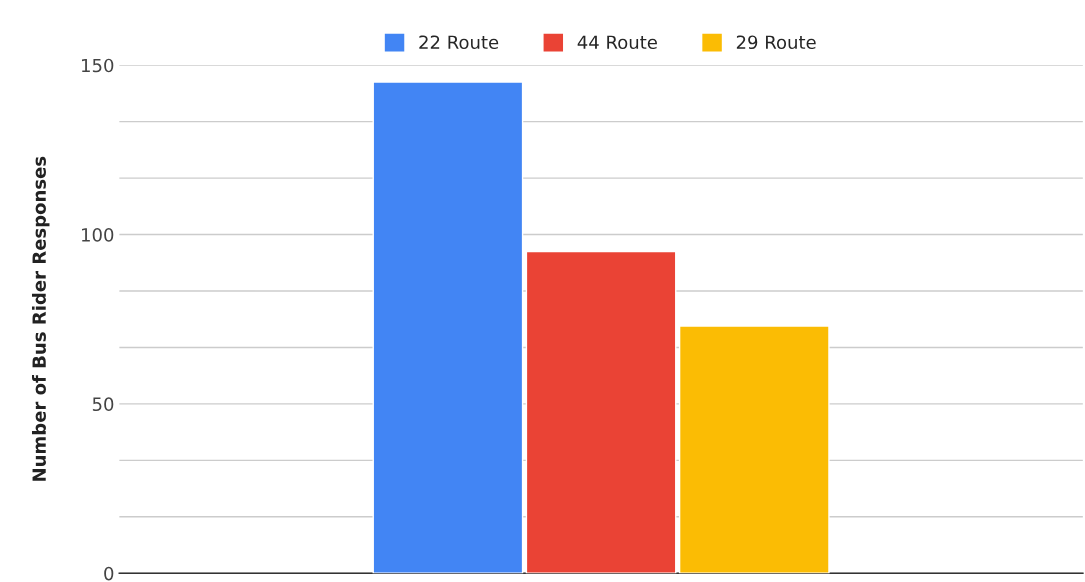  Describe the element at coordinates (98, 65) in the screenshot. I see `y-tick-label: 150` at that location.